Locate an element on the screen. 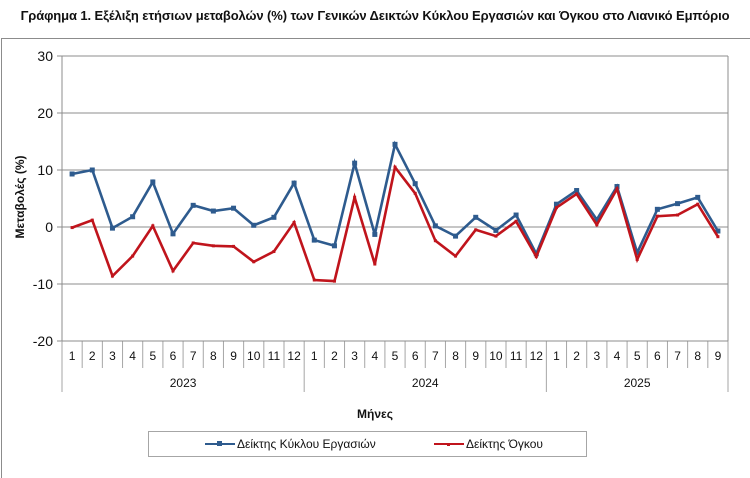  legend-item-turnover: Δείκτης Κύκλου Εργασιών is located at coordinates (290, 444).